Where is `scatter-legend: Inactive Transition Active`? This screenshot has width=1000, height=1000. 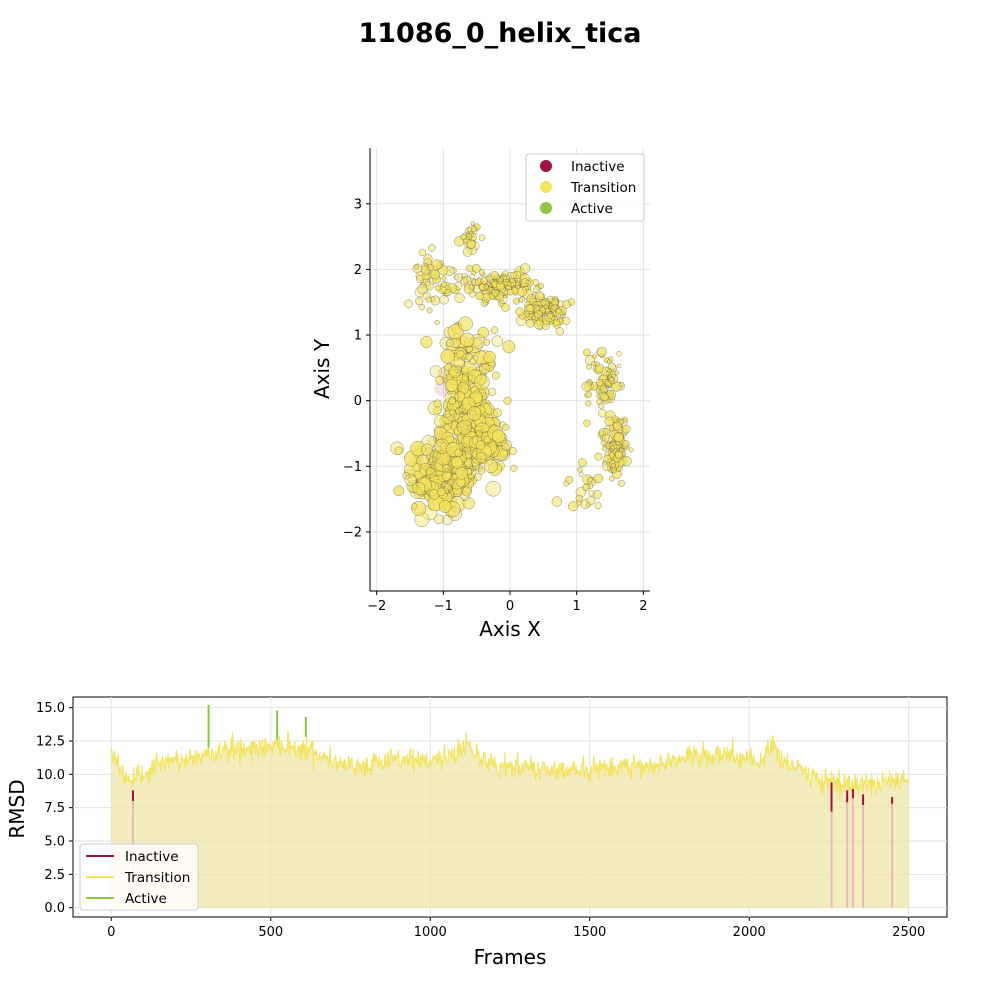 scatter-legend: Inactive Transition Active is located at coordinates (585, 187).